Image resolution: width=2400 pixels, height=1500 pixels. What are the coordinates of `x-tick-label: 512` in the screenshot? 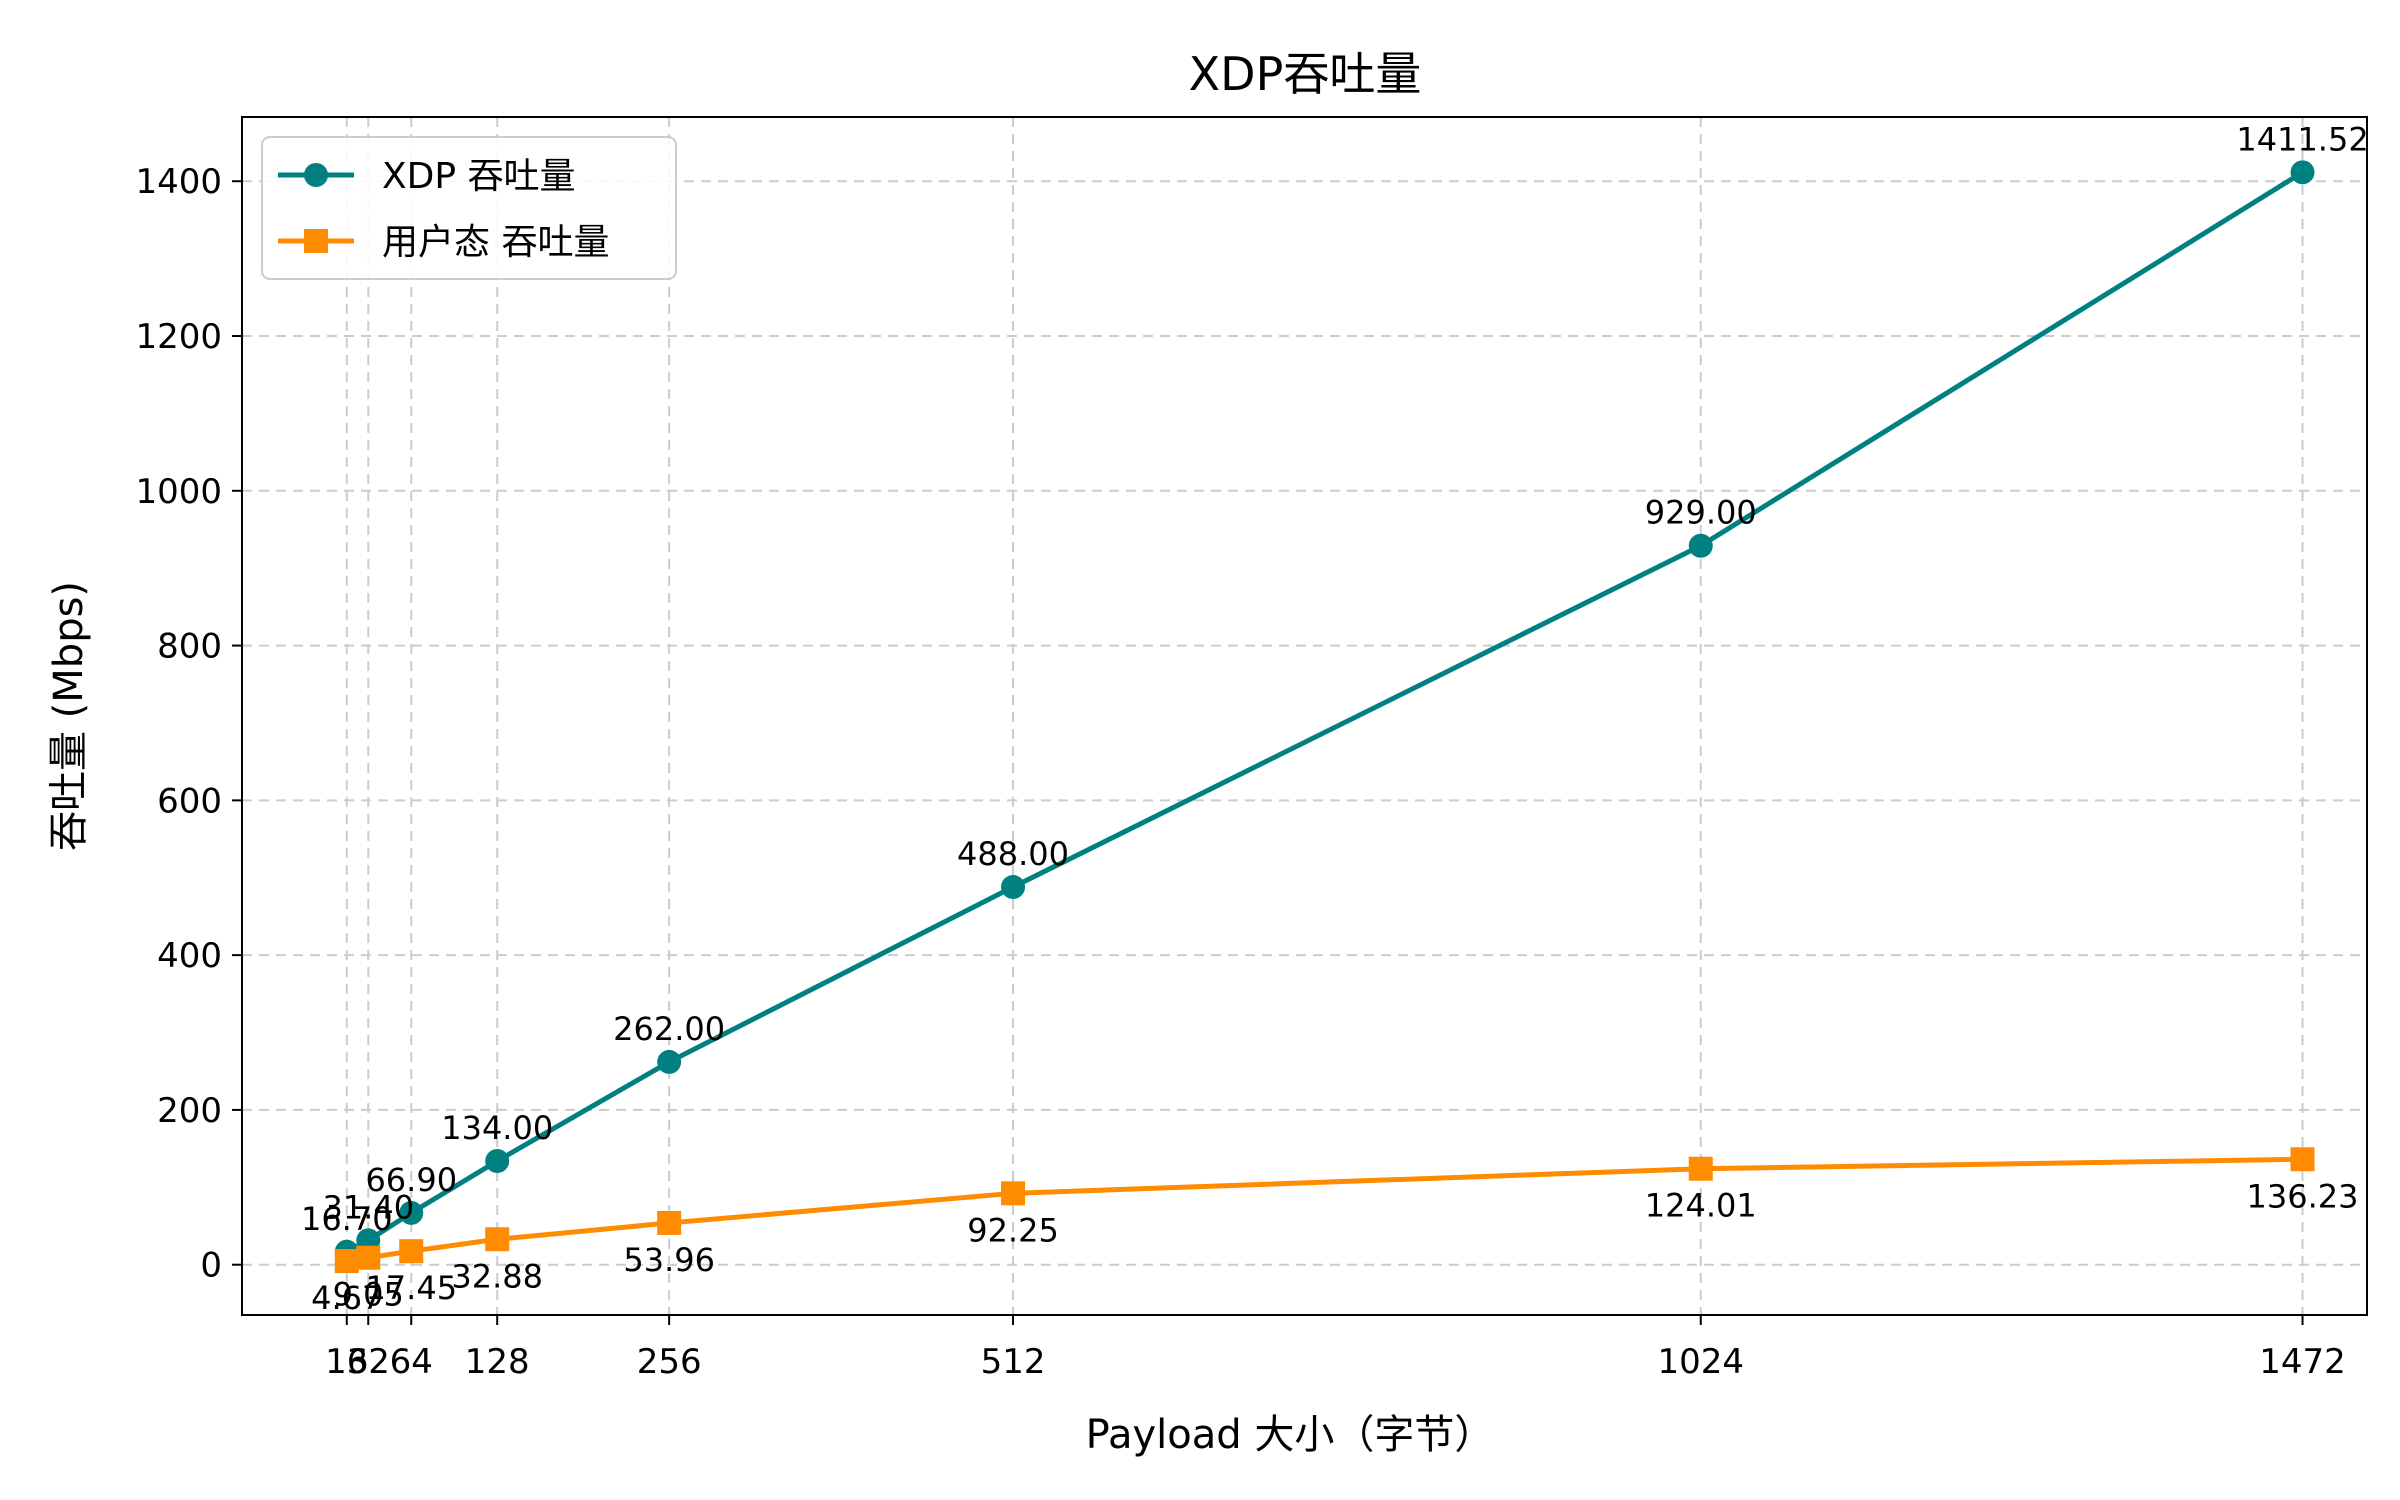 It's located at (1013, 1362).